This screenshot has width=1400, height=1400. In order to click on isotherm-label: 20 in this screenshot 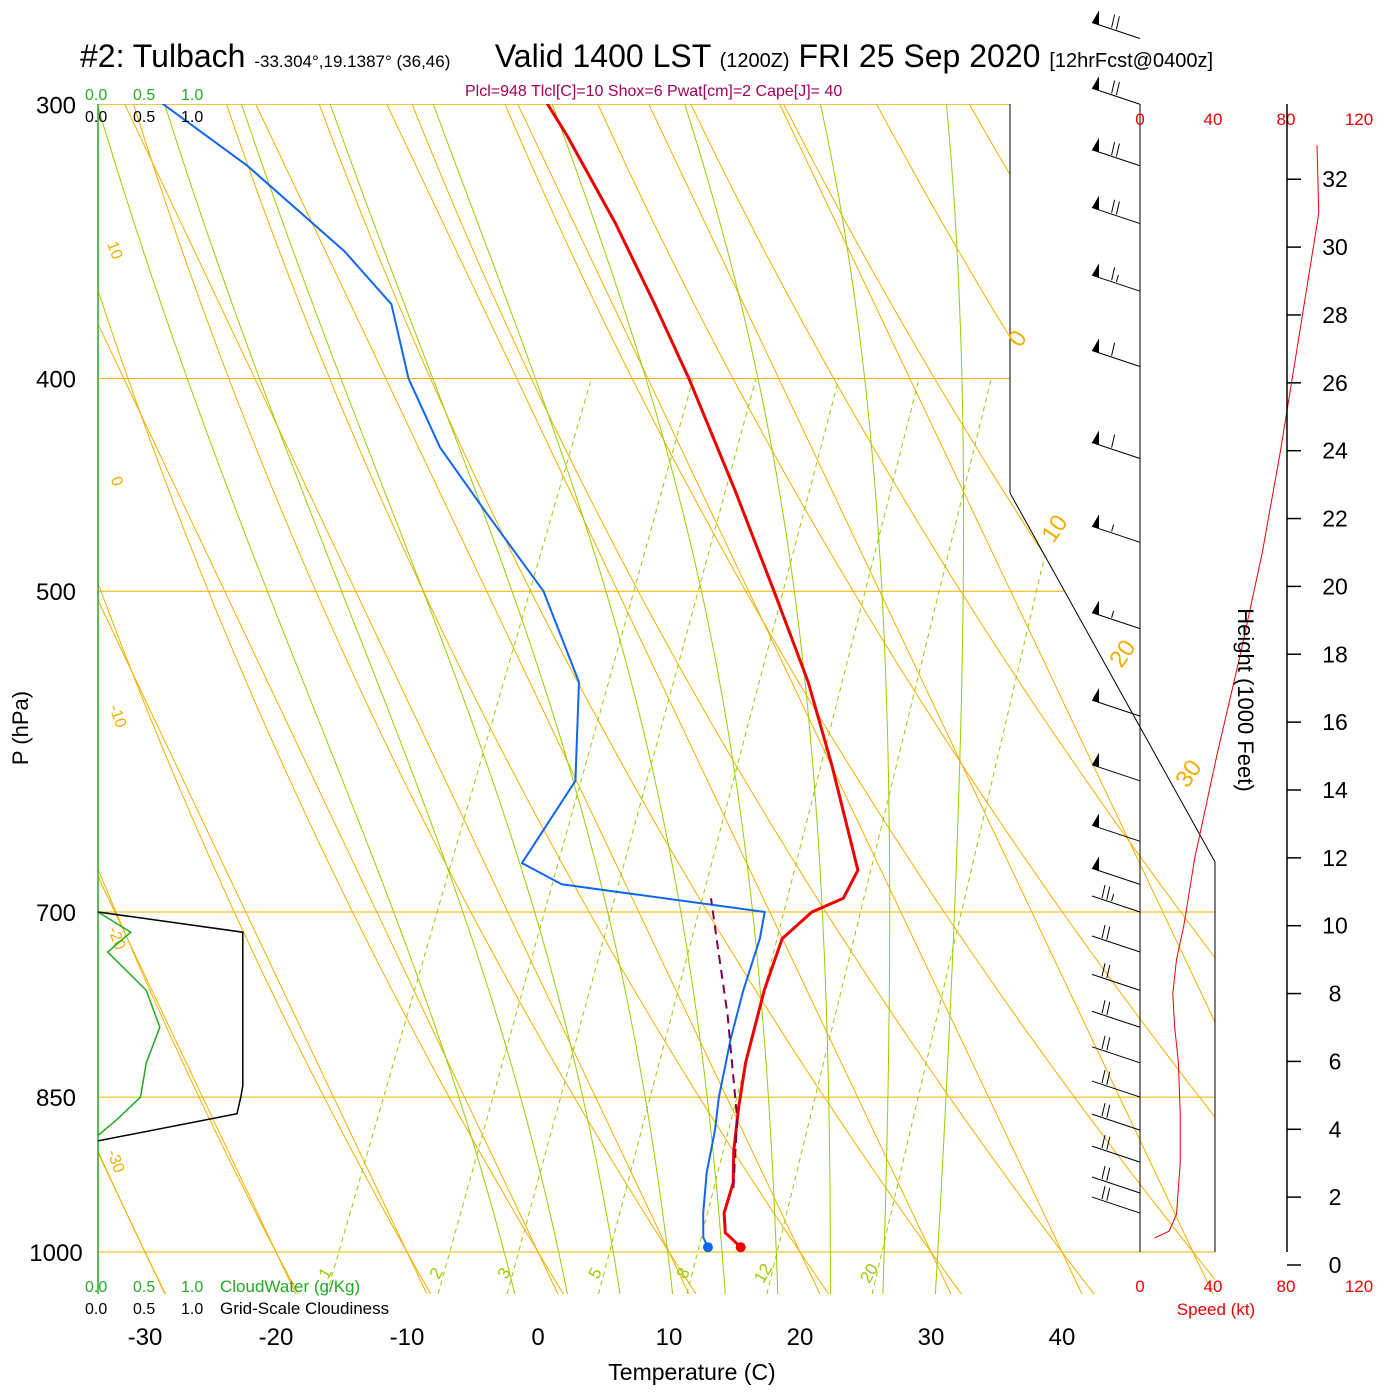, I will do `click(1122, 653)`.